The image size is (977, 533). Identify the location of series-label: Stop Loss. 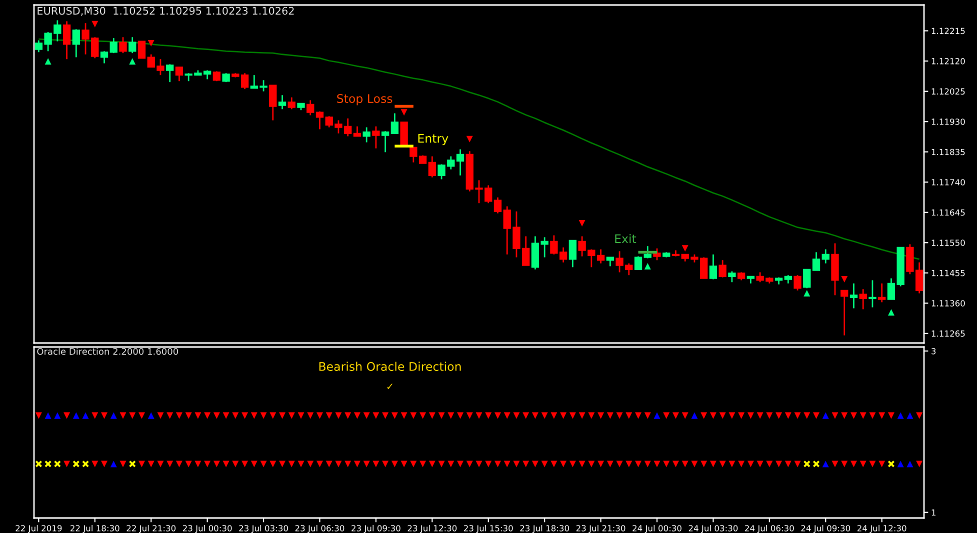
(364, 100).